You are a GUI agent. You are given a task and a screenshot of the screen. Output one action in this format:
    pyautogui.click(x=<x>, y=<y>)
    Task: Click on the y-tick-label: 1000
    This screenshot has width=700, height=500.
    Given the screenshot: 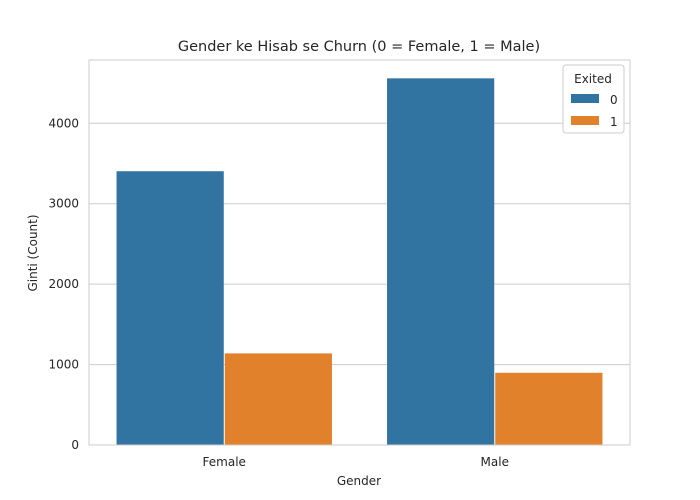 What is the action you would take?
    pyautogui.click(x=63, y=365)
    